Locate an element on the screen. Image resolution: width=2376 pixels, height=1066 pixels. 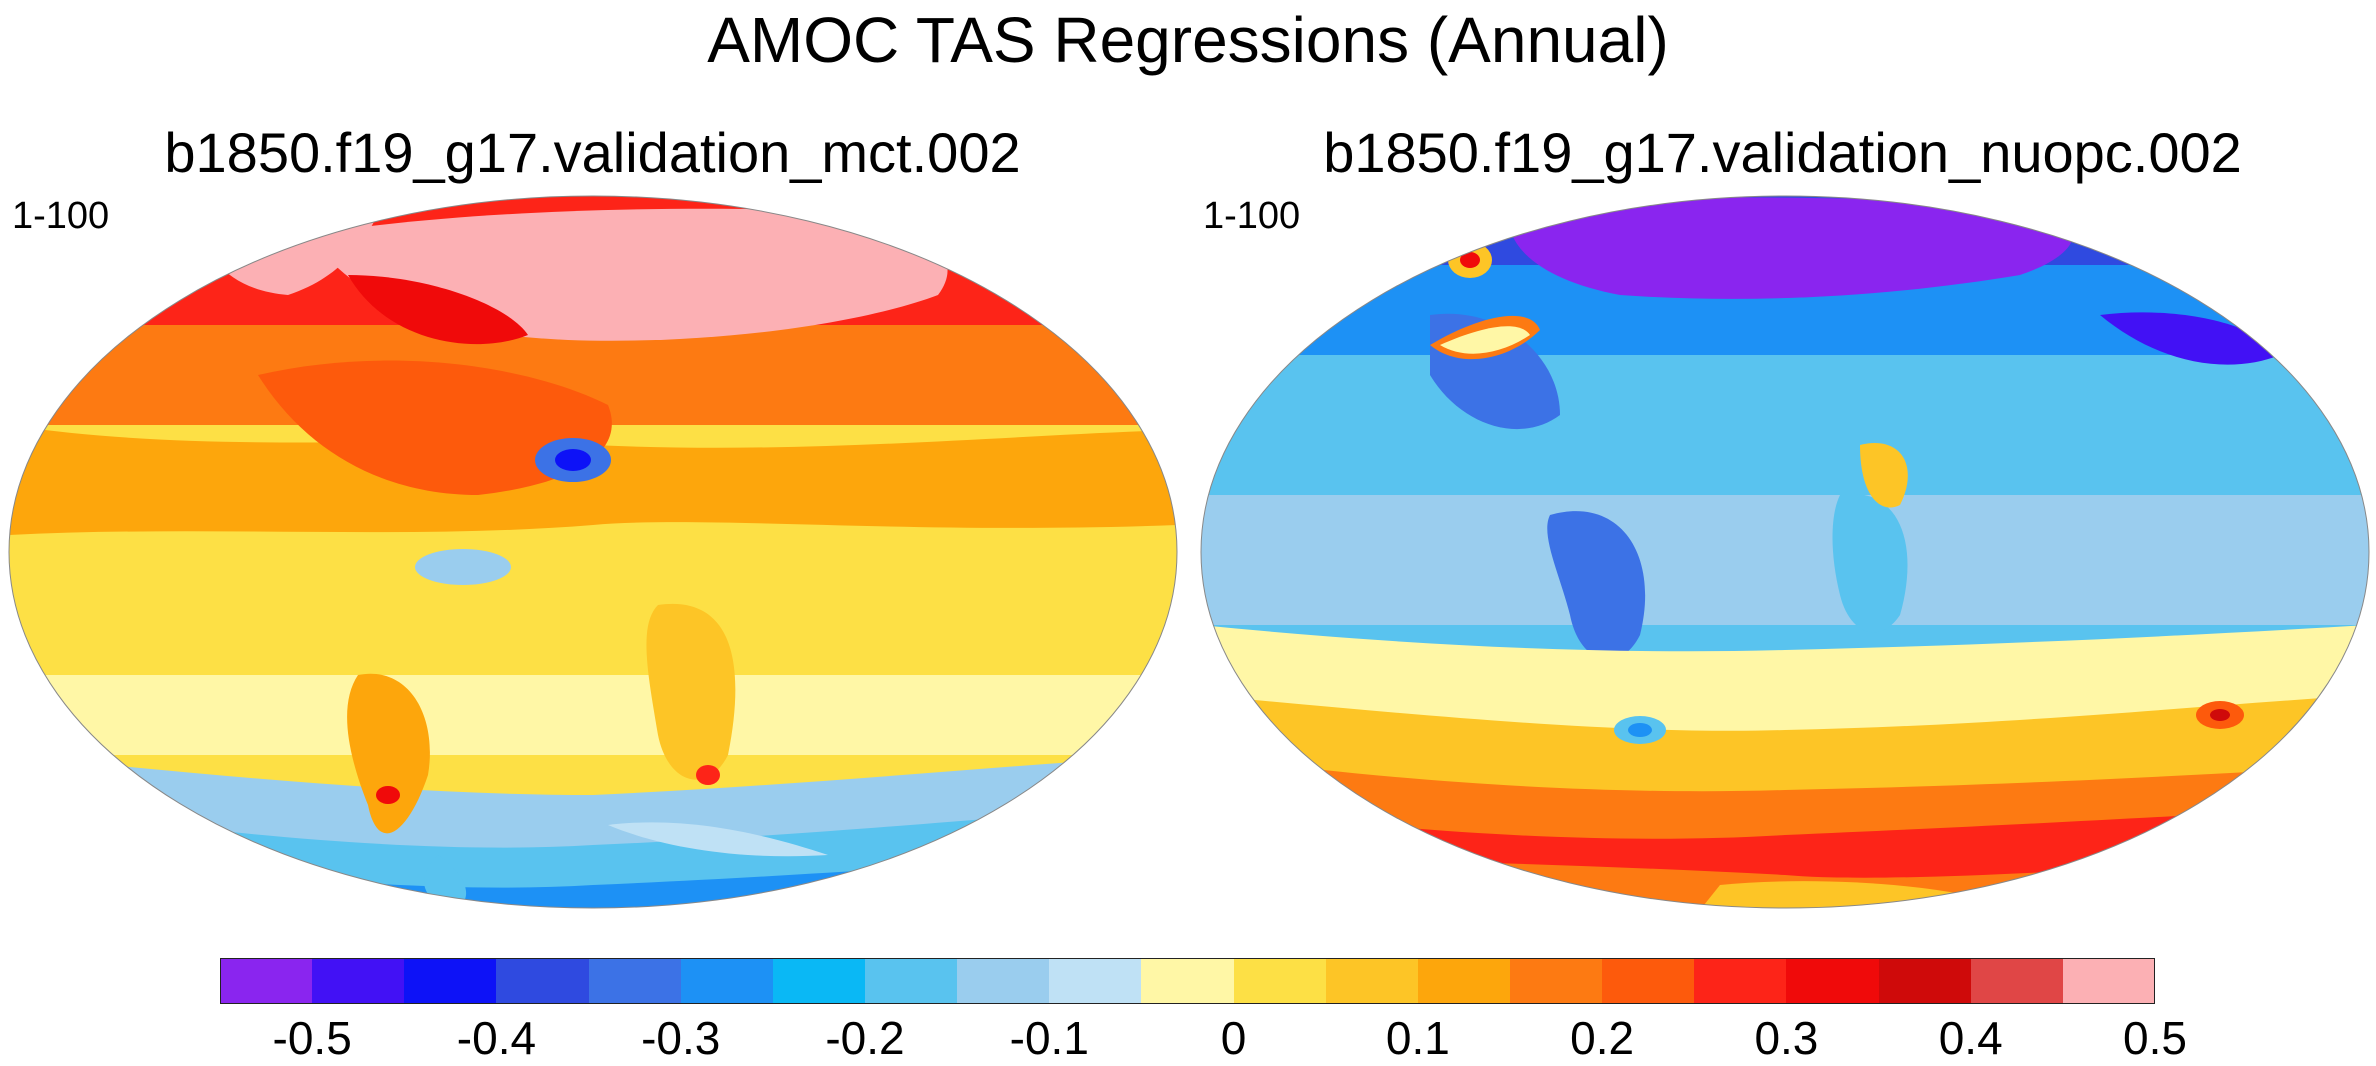
colorbar-tick-label: -0.4 is located at coordinates (496, 1038).